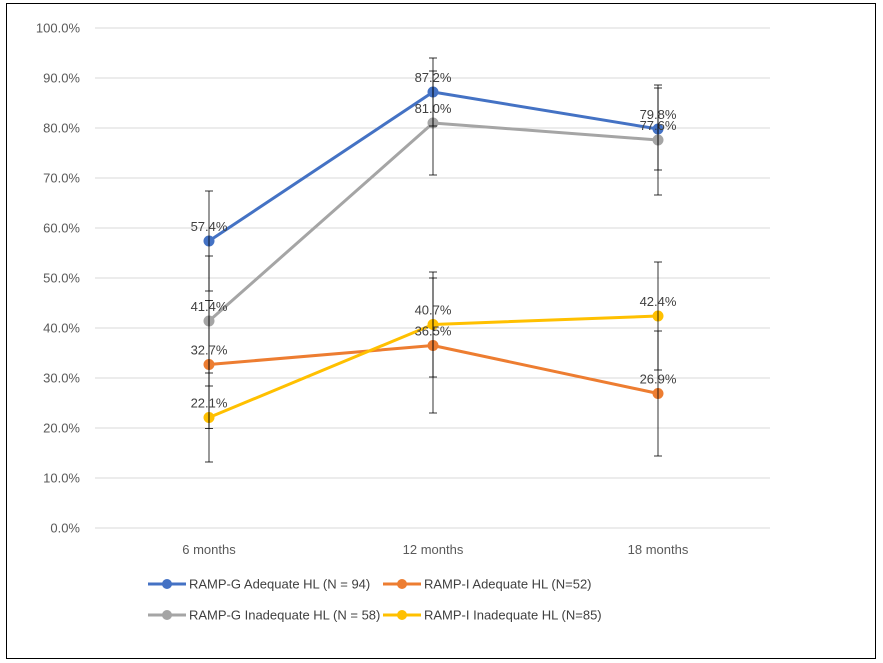 This screenshot has height=663, width=883. Describe the element at coordinates (433, 549) in the screenshot. I see `x-tick-label: 12 months` at that location.